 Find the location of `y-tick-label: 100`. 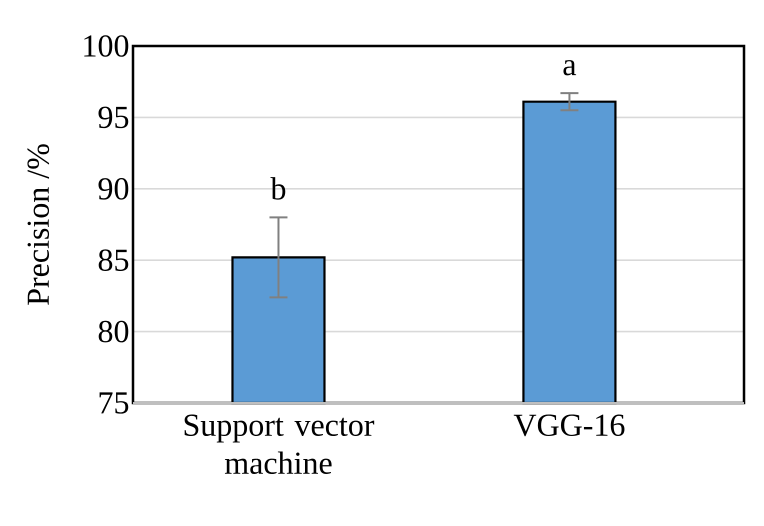

y-tick-label: 100 is located at coordinates (106, 46).